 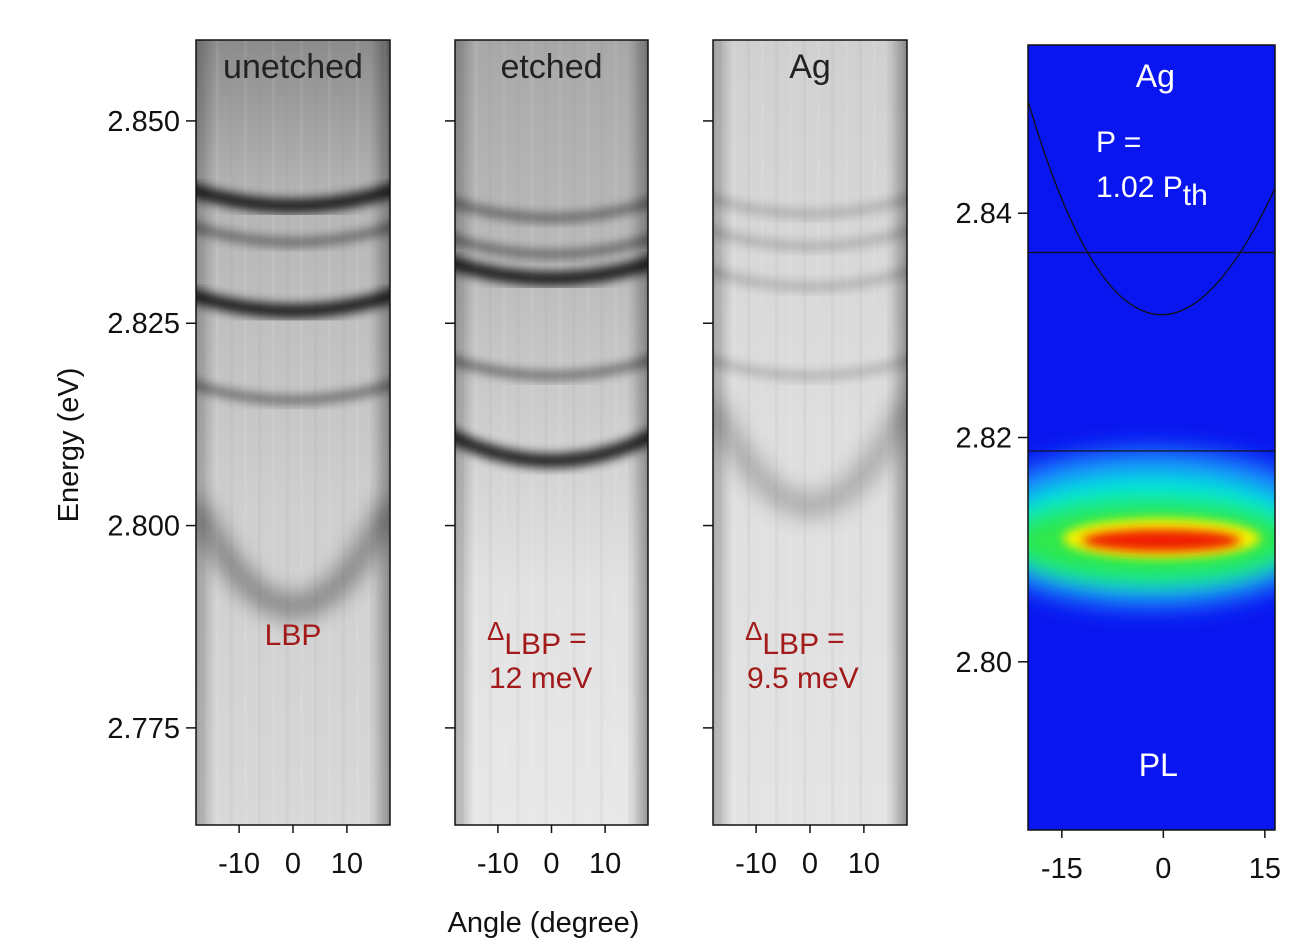 I want to click on y-tick-label: 2.850, so click(x=143, y=122).